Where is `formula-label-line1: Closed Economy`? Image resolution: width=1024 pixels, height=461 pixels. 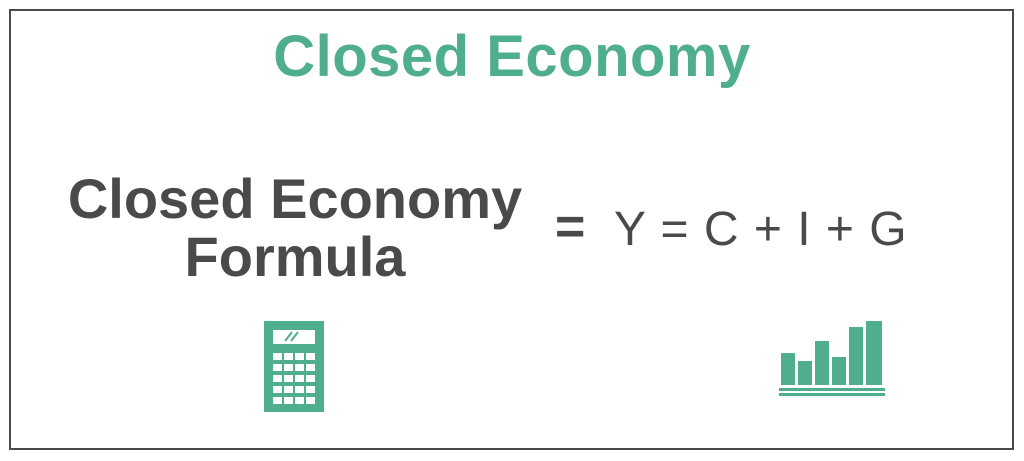 formula-label-line1: Closed Economy is located at coordinates (295, 198).